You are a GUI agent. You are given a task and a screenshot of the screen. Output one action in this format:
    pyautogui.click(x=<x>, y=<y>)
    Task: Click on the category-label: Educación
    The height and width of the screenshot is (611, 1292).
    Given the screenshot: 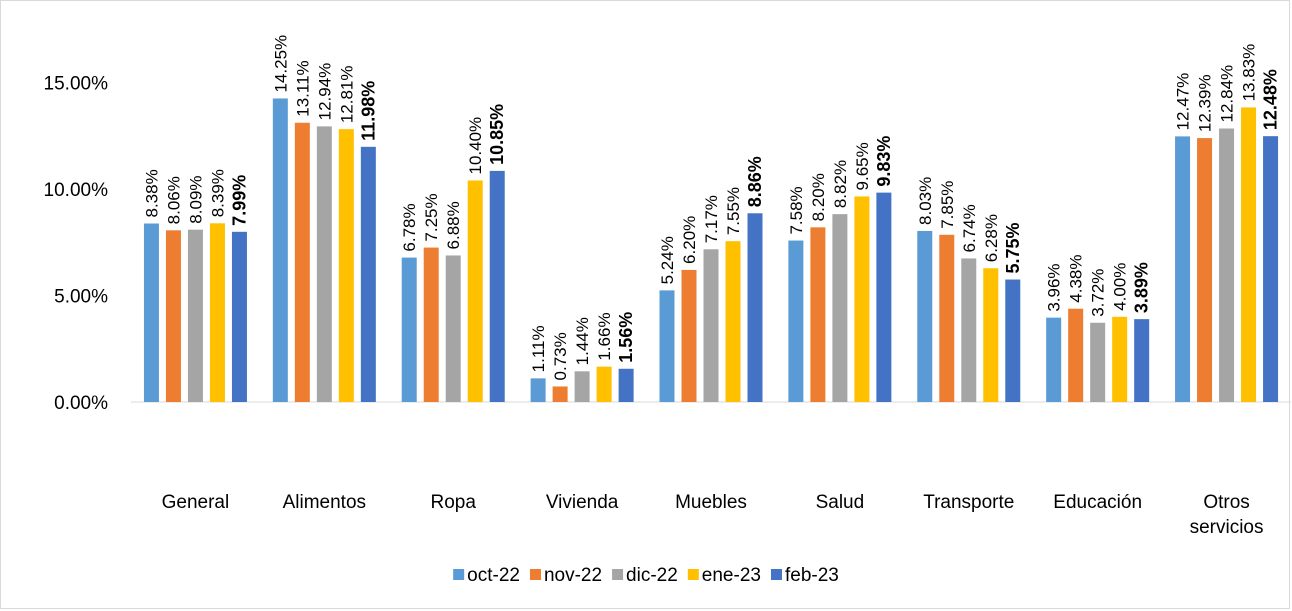 What is the action you would take?
    pyautogui.click(x=1097, y=502)
    